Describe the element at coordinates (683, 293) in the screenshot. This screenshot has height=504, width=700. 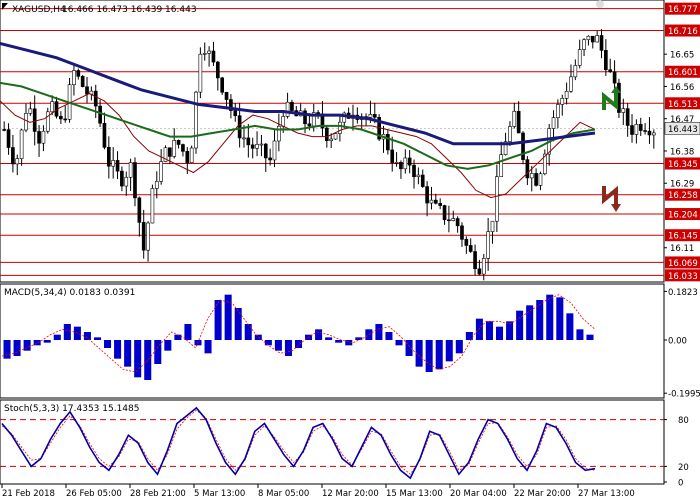
I see `macd-tick-label: 0.1823` at that location.